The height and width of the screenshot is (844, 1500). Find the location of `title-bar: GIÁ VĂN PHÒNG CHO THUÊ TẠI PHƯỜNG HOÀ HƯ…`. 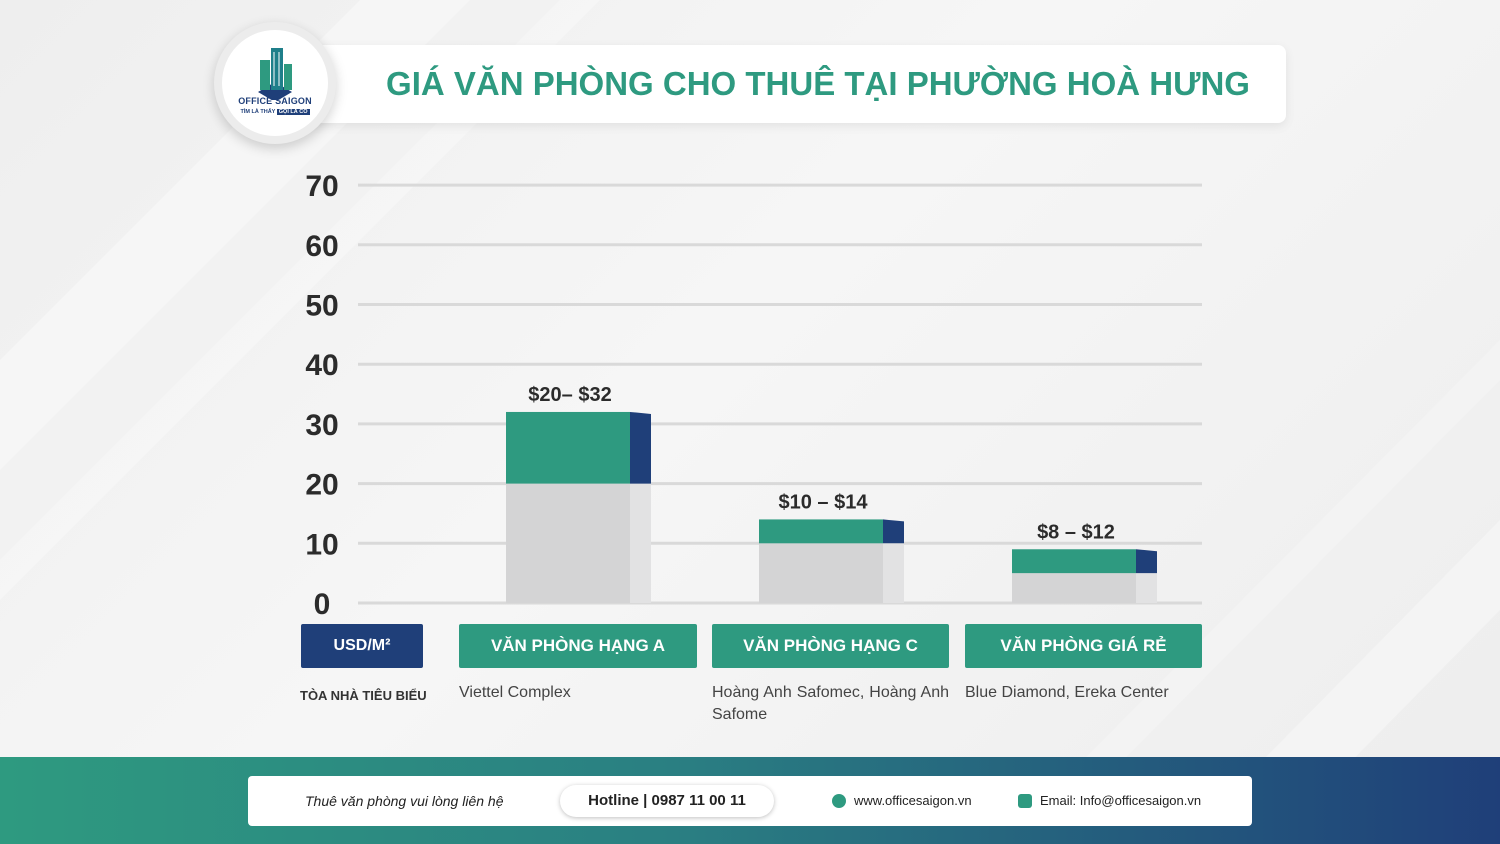

title-bar: GIÁ VĂN PHÒNG CHO THUÊ TẠI PHƯỜNG HOÀ HƯ… is located at coordinates (778, 84).